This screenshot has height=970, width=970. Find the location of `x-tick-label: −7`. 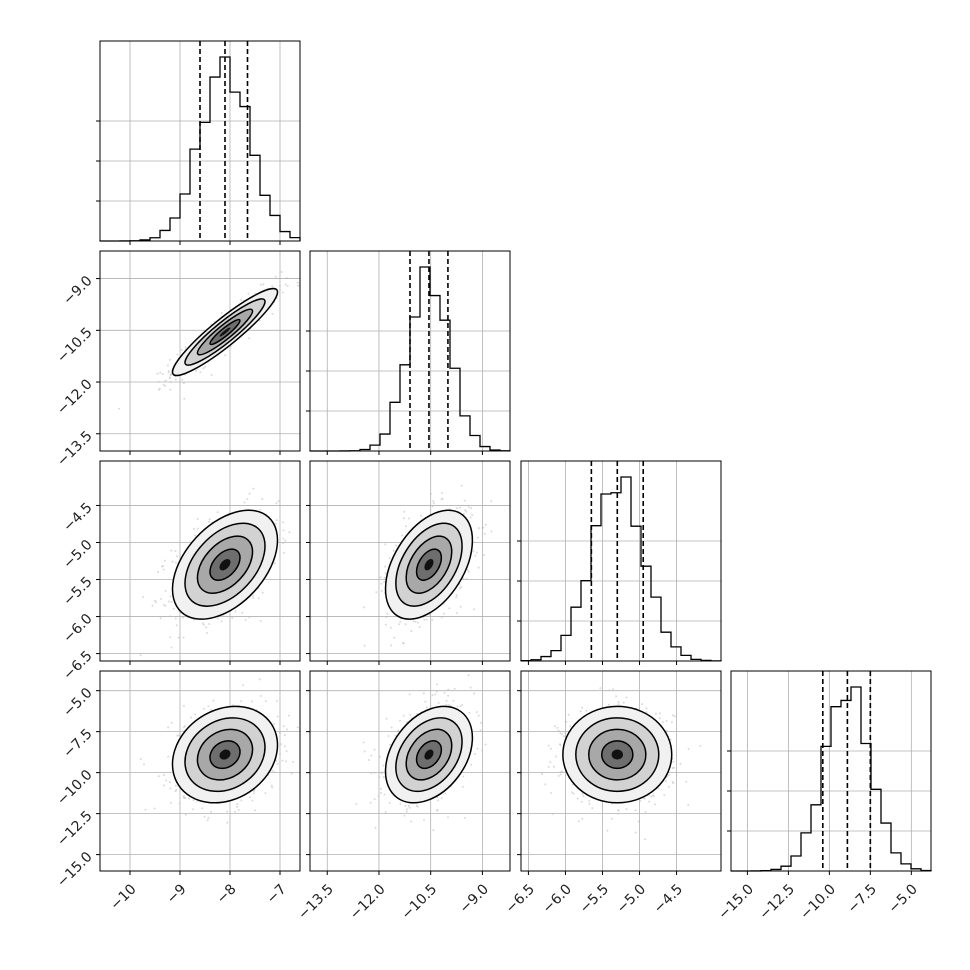

x-tick-label: −7 is located at coordinates (277, 894).